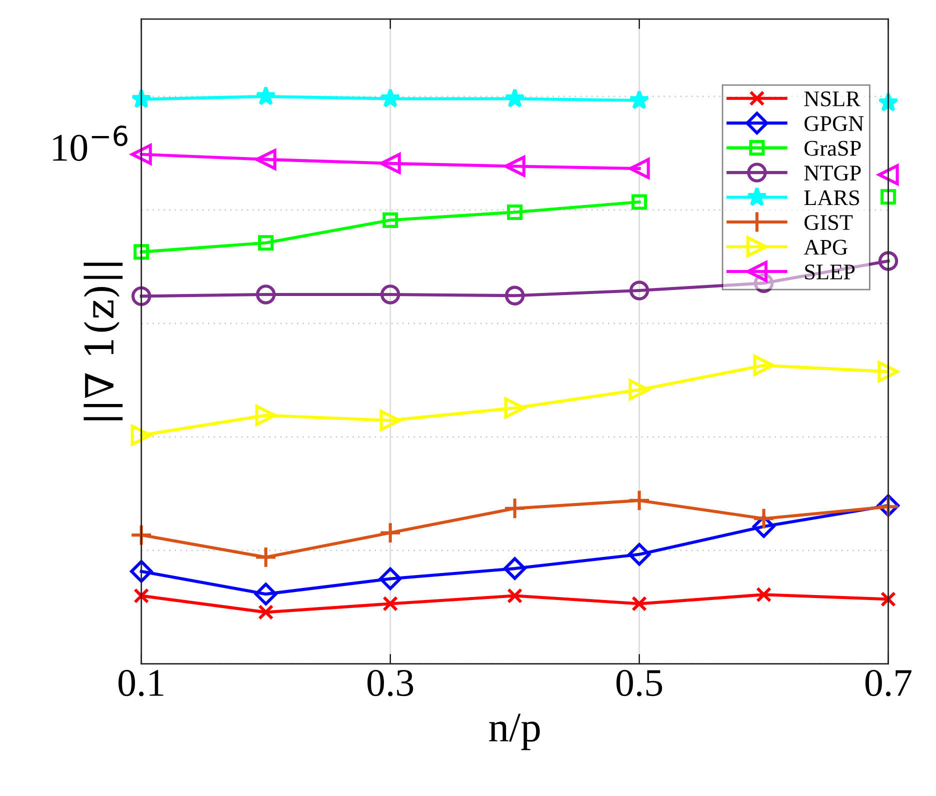 The image size is (936, 796). I want to click on x-tick-label: 0.3, so click(390, 683).